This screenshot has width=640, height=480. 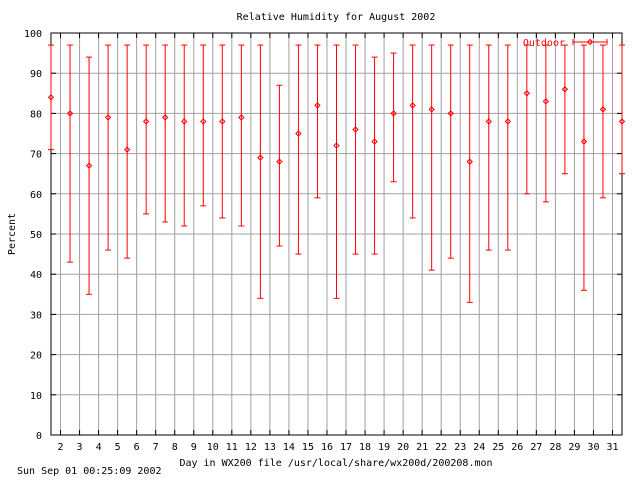 I want to click on x-tick-label: 6, so click(x=137, y=447).